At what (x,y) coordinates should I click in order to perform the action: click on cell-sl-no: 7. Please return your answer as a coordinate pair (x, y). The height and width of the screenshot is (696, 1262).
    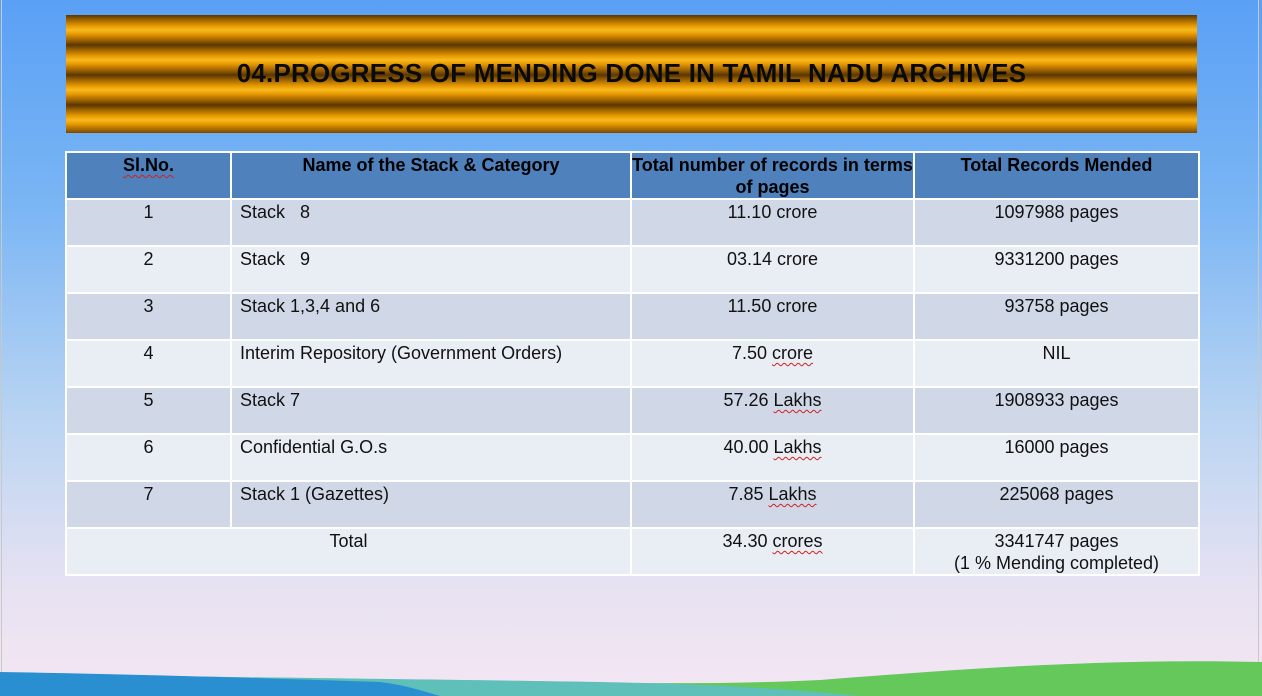
    Looking at the image, I should click on (148, 504).